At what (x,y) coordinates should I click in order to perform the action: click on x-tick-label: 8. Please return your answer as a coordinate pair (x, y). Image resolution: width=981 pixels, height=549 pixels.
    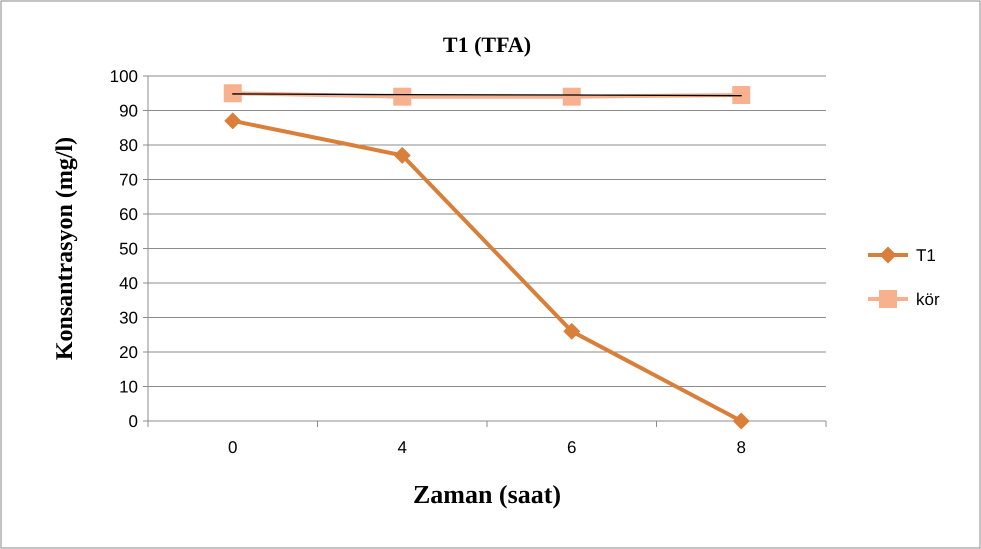
    Looking at the image, I should click on (741, 447).